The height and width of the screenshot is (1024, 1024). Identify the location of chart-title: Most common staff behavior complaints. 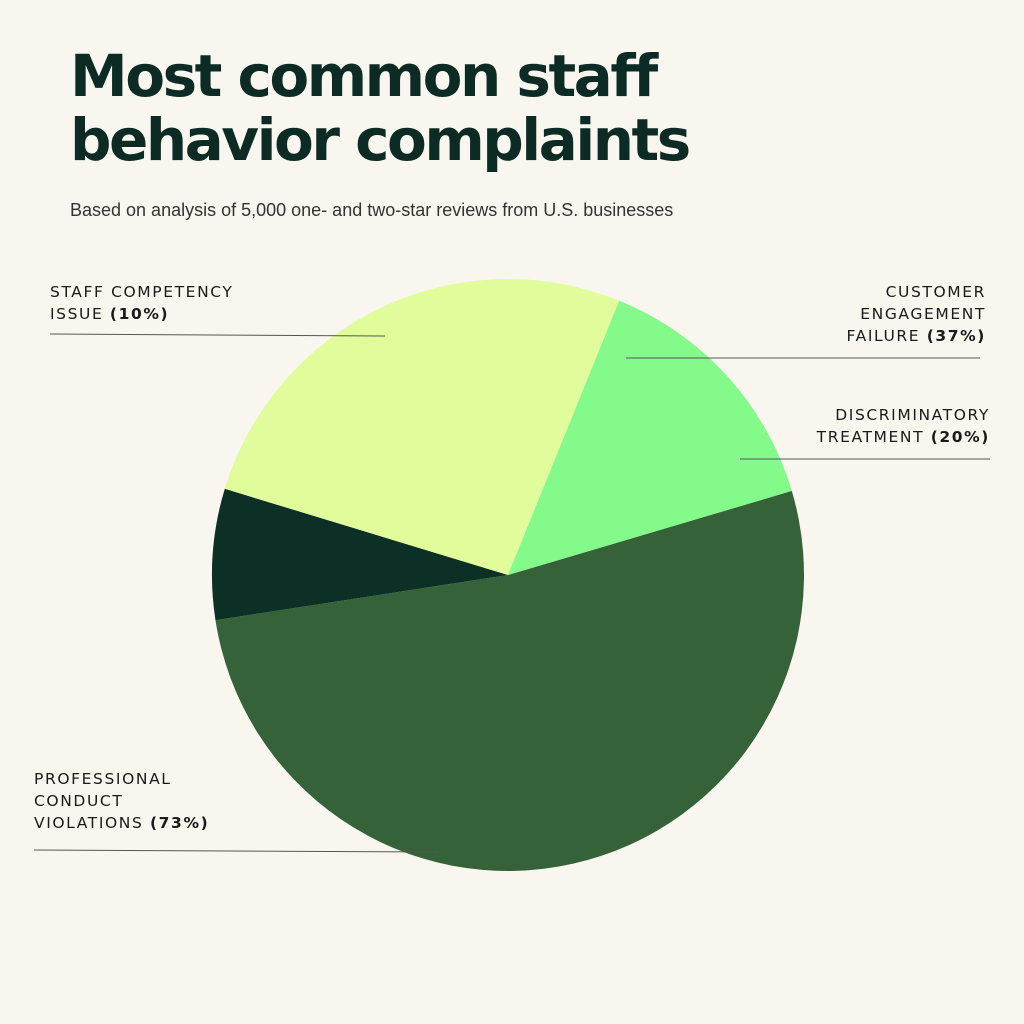
(380, 108).